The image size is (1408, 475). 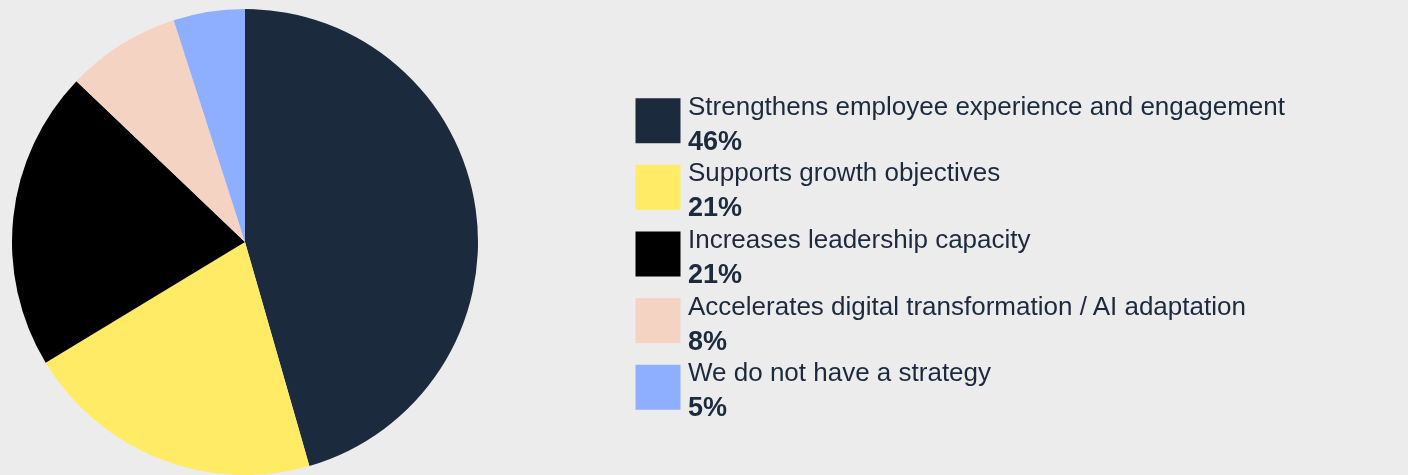 I want to click on legend-label: Strengthens employee experience and engagement, so click(x=987, y=105).